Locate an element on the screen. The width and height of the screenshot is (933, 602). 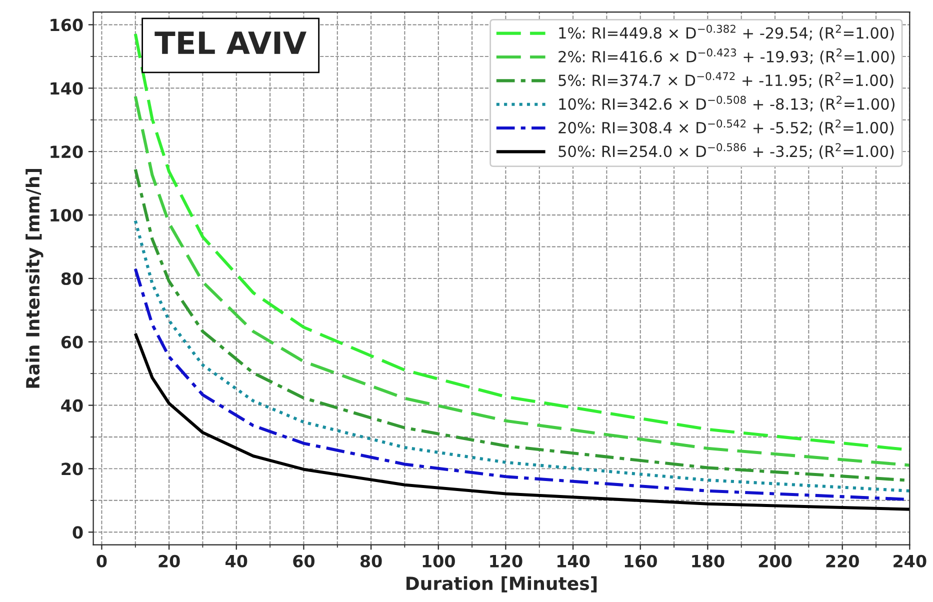
y-tick-label: 160 is located at coordinates (66, 25).